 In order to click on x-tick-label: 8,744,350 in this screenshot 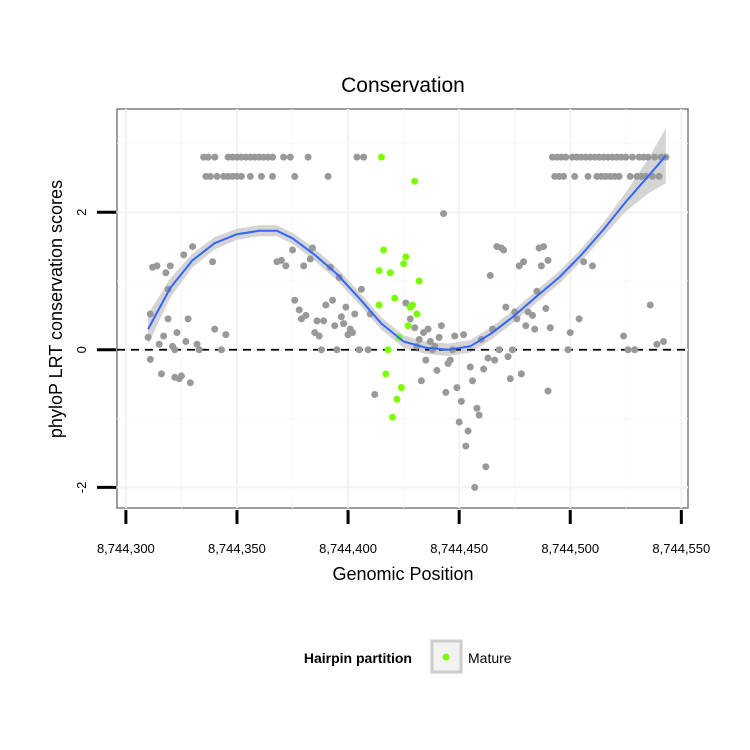, I will do `click(237, 548)`.